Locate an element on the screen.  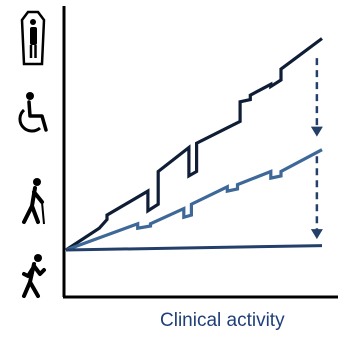
x-axis-label: Clinical activity is located at coordinates (251, 324).